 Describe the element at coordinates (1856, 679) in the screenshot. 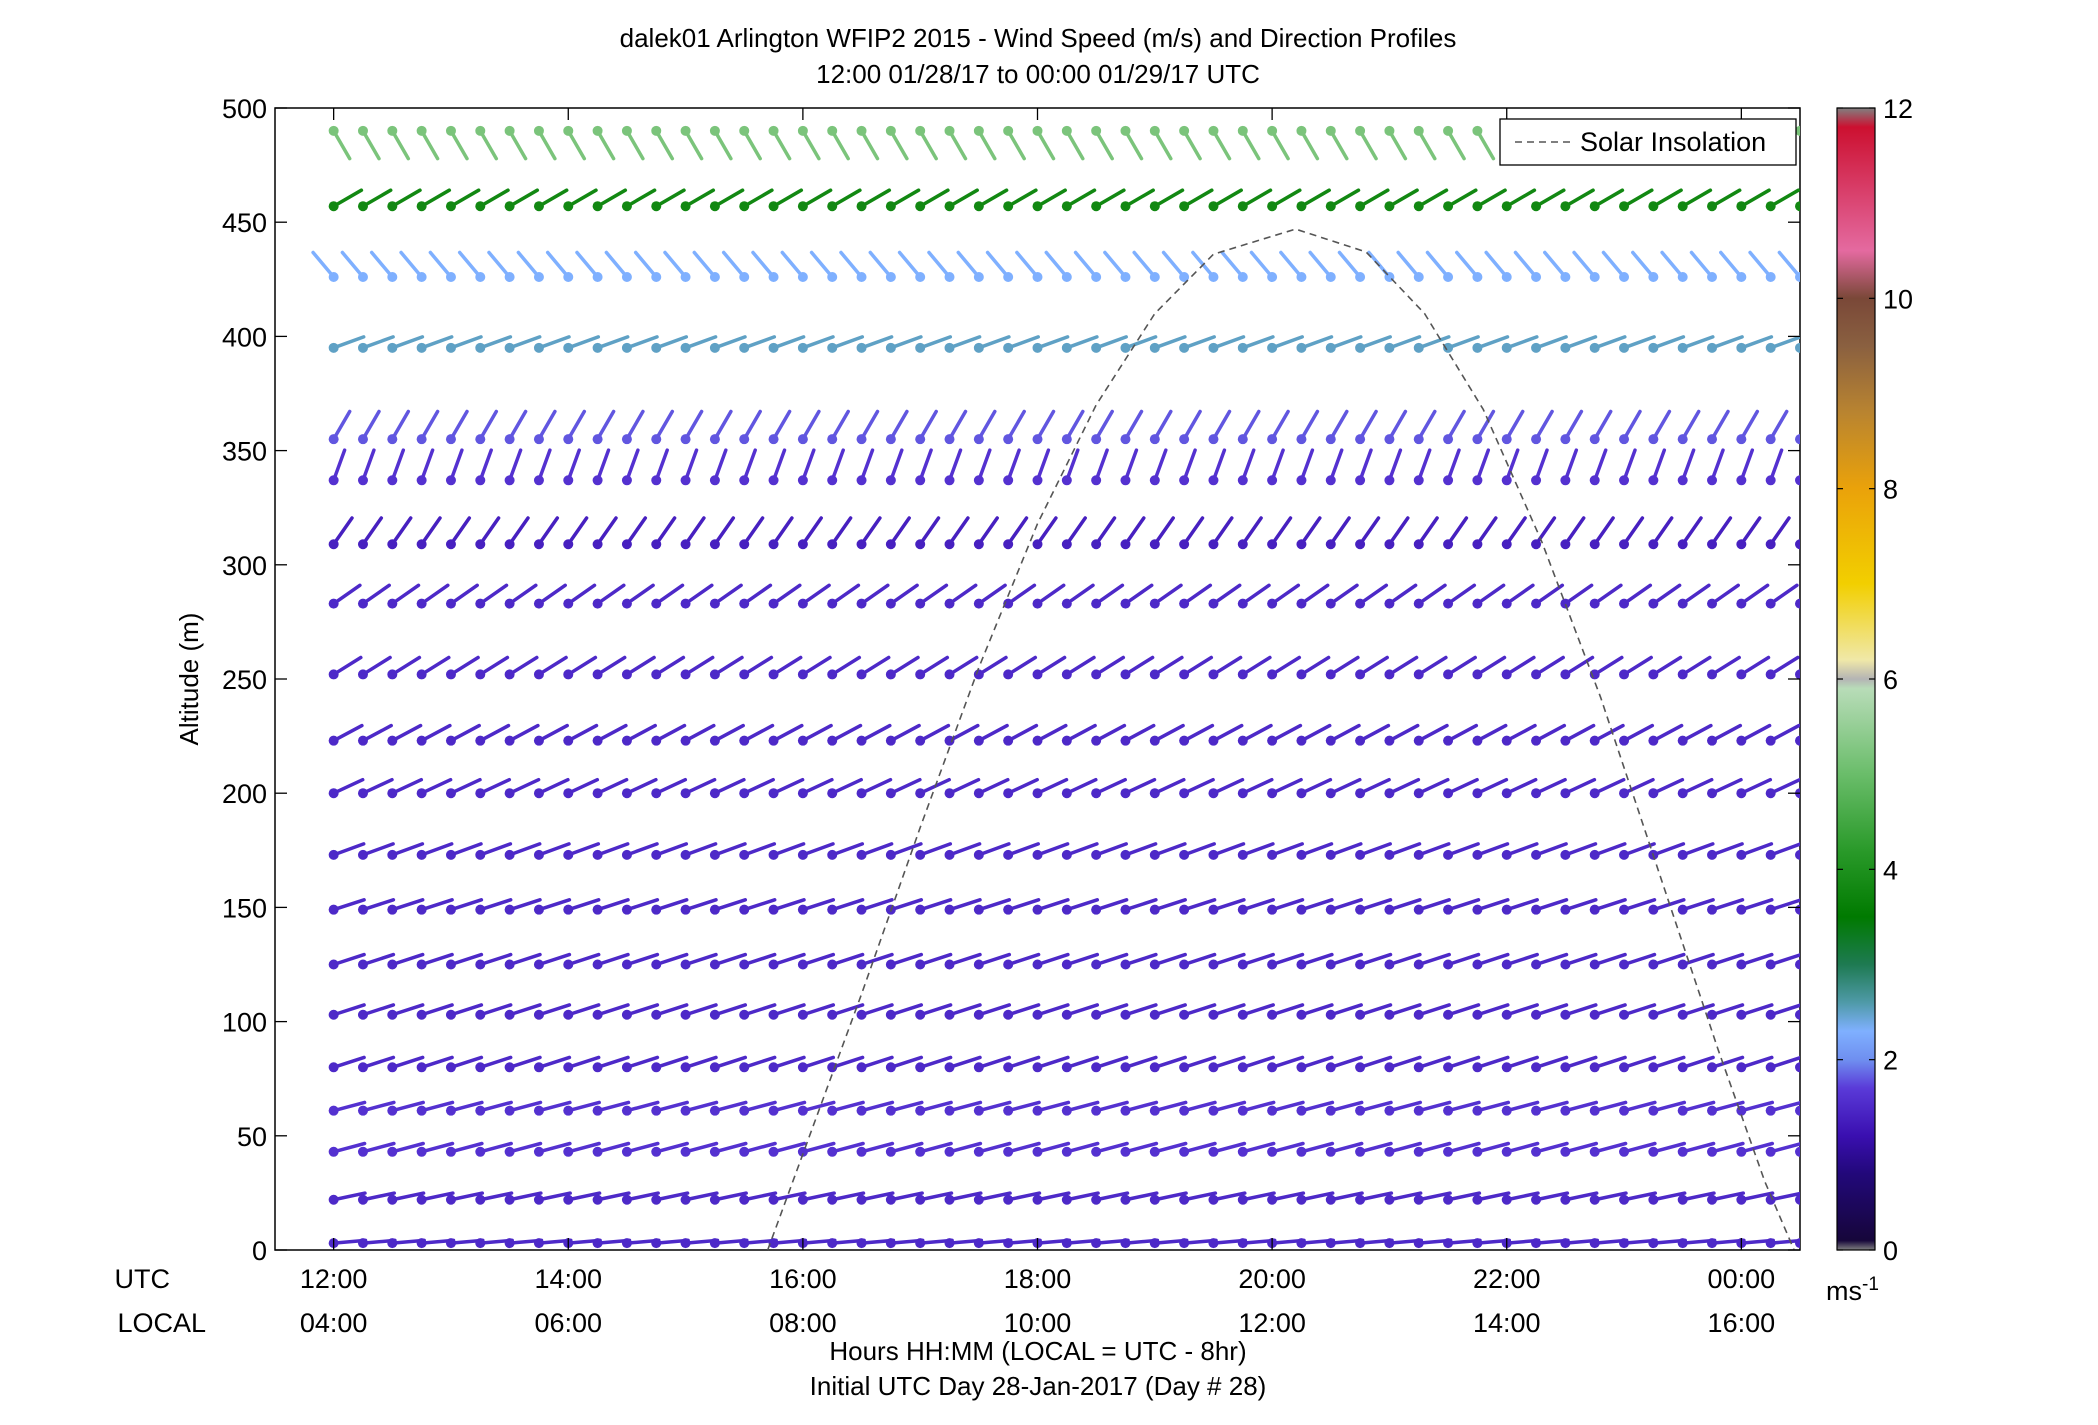

I see `colorbar-gradient` at that location.